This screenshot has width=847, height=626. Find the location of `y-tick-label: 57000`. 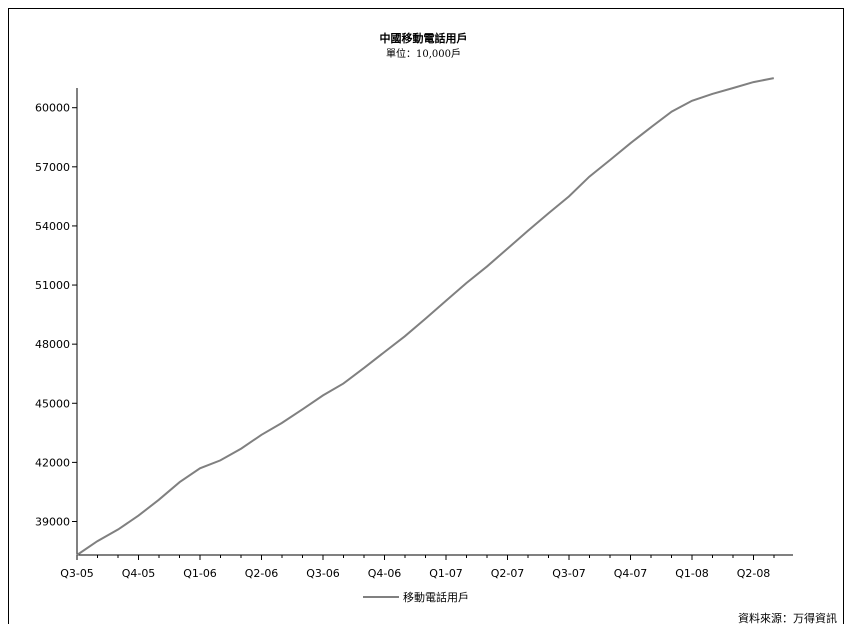

y-tick-label: 57000 is located at coordinates (52, 167).